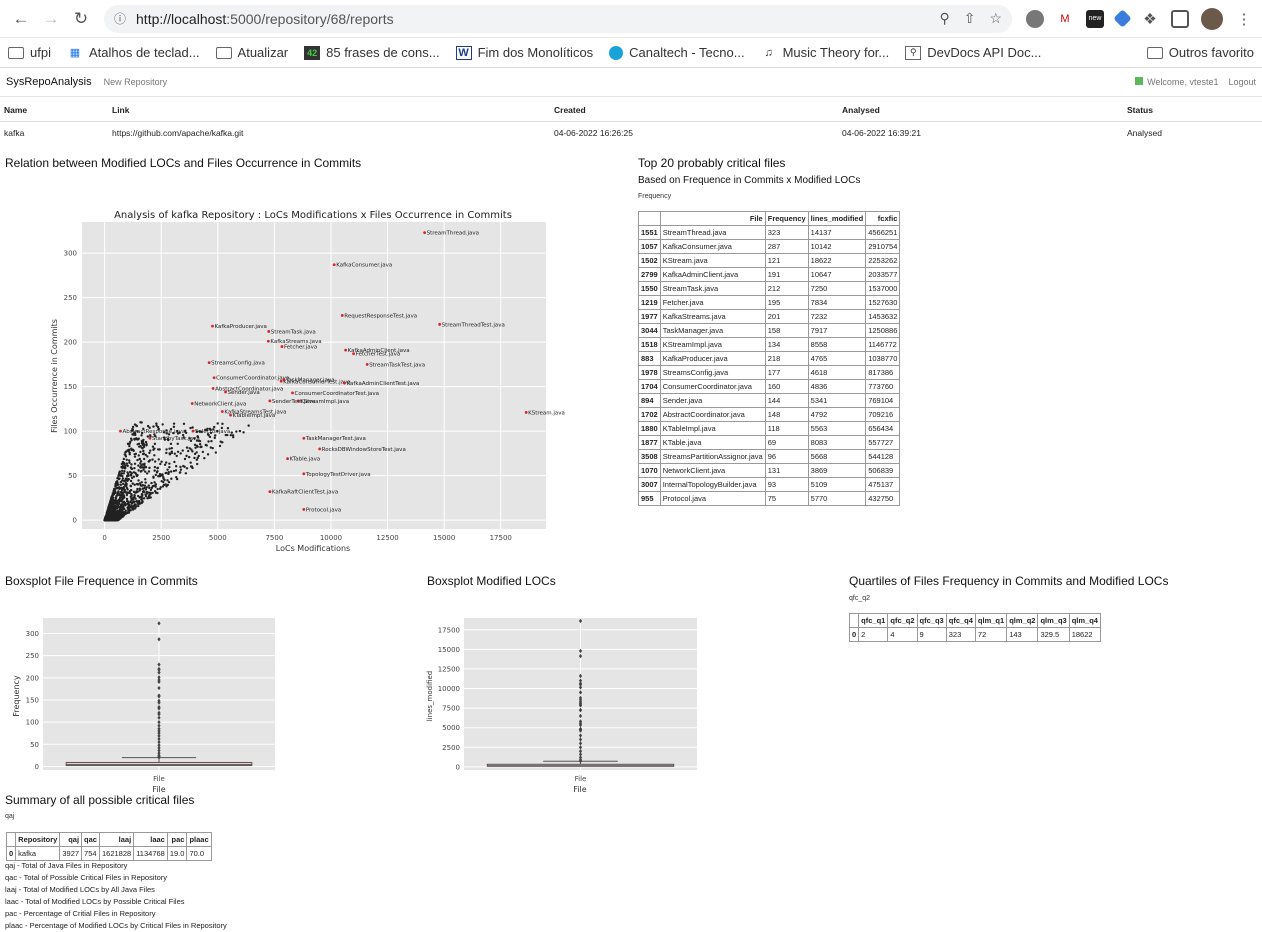 The image size is (1262, 932). What do you see at coordinates (1095, 18) in the screenshot?
I see `extension-new-icon: new` at bounding box center [1095, 18].